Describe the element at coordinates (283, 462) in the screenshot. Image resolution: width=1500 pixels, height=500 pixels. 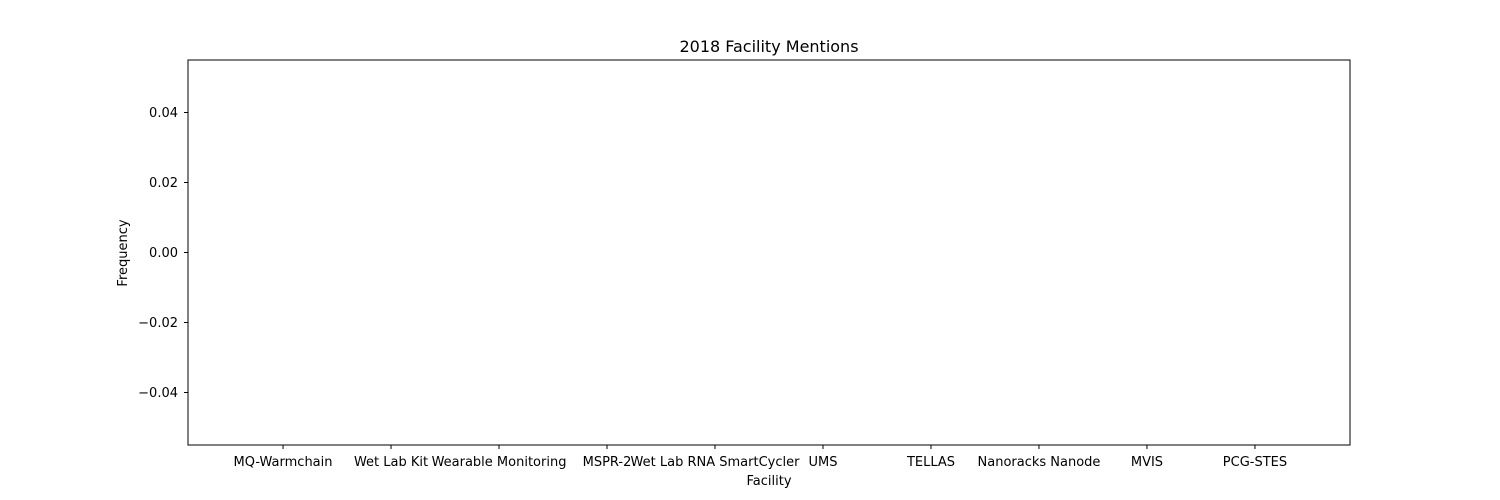
I see `x-tick-label: MQ-Warmchain` at that location.